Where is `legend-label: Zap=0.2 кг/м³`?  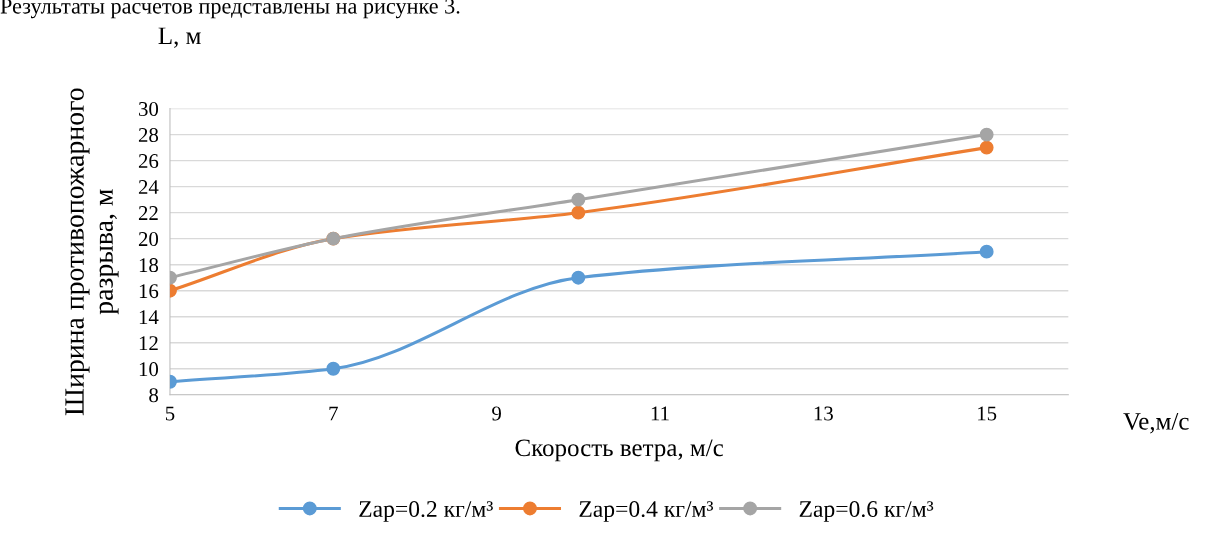 legend-label: Zap=0.2 кг/м³ is located at coordinates (426, 511).